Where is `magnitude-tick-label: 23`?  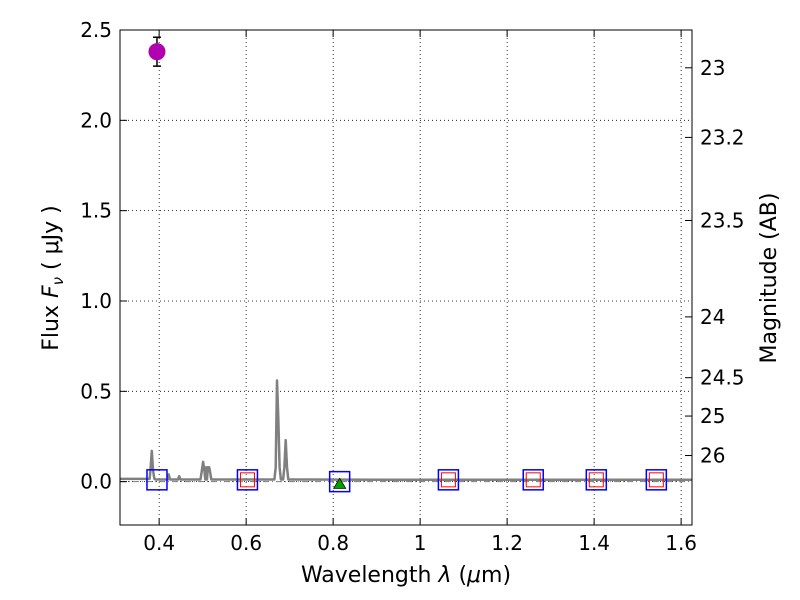
magnitude-tick-label: 23 is located at coordinates (712, 68).